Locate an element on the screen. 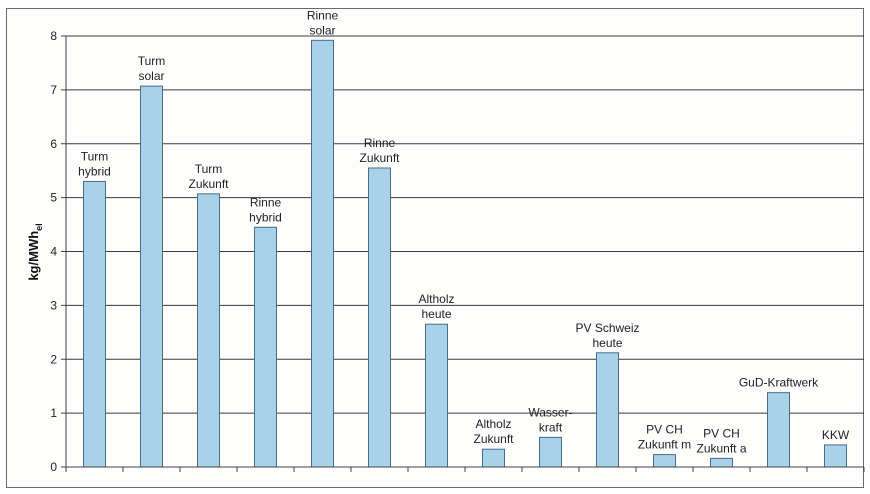 The width and height of the screenshot is (870, 494). bar-label: Wasser-kraft is located at coordinates (550, 419).